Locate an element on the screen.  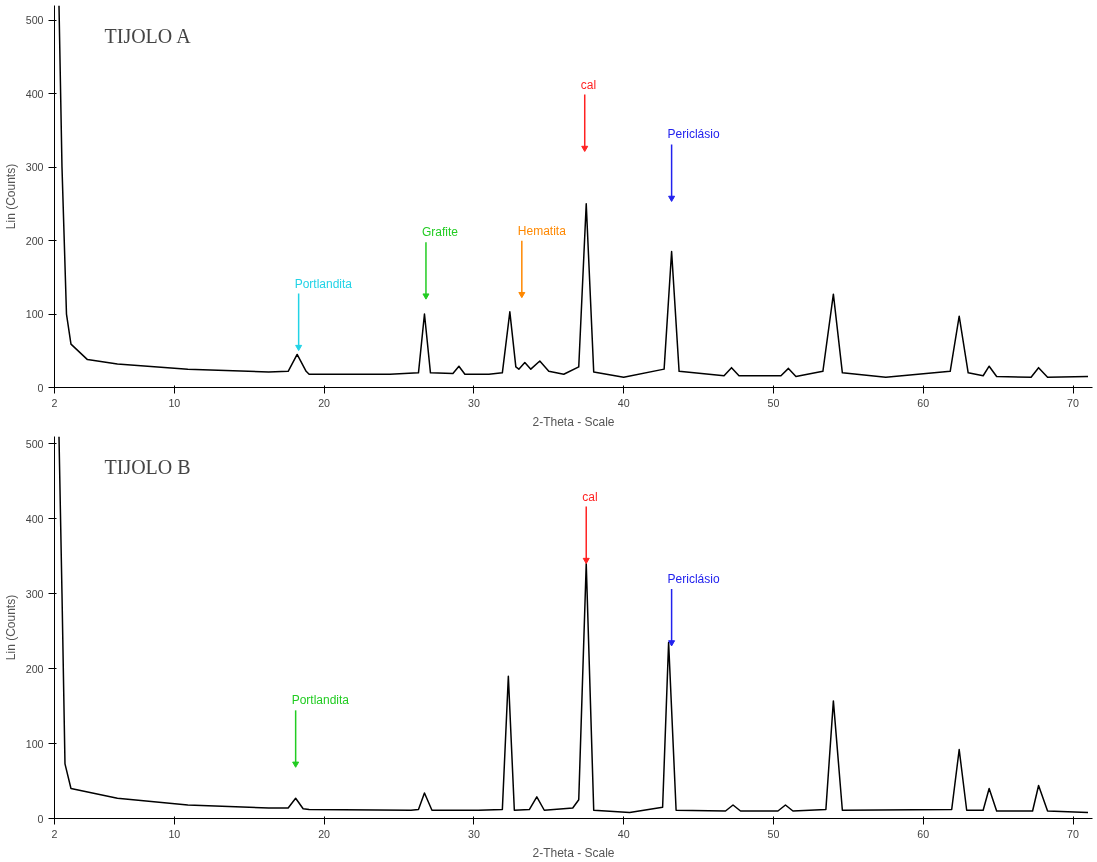
text: TIJOLO B is located at coordinates (147, 466).